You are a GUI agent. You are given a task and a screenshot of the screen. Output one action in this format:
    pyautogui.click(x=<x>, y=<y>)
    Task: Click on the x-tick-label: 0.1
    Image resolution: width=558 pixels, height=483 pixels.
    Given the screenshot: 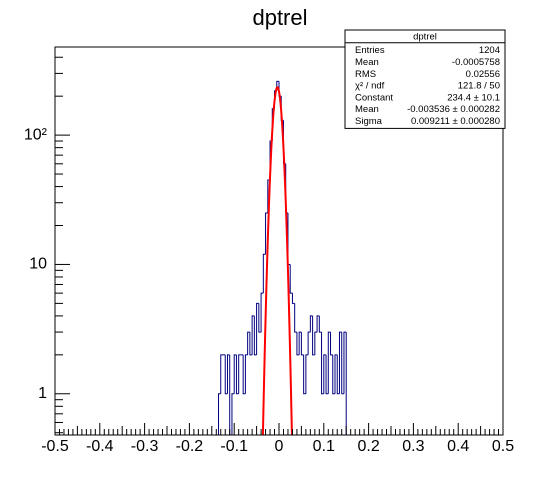 What is the action you would take?
    pyautogui.click(x=324, y=446)
    